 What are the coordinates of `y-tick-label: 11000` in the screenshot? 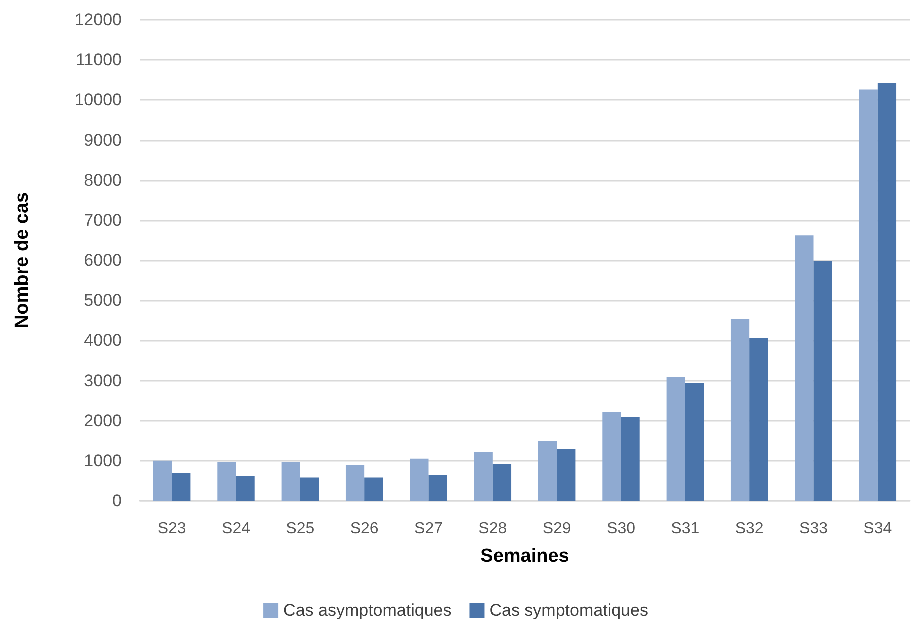 It's located at (99, 60).